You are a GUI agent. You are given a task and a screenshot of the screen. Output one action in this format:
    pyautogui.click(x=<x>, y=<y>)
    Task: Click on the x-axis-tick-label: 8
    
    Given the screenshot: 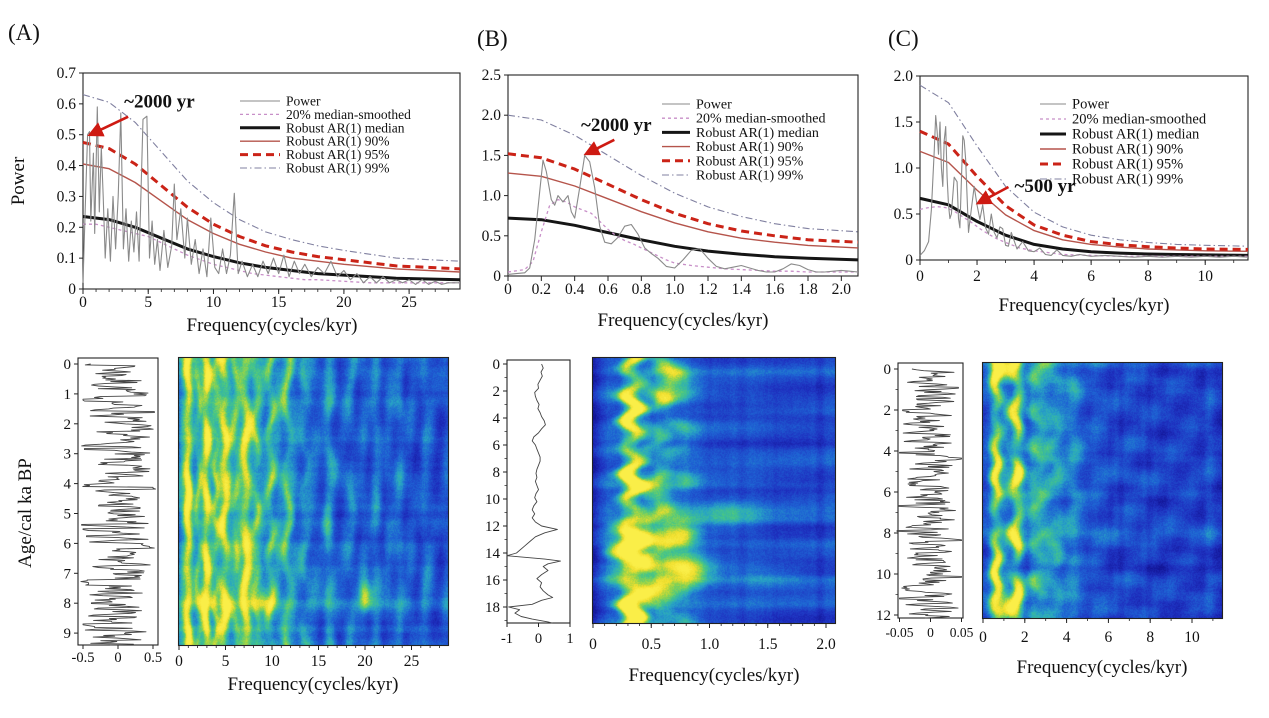 What is the action you would take?
    pyautogui.click(x=1148, y=276)
    